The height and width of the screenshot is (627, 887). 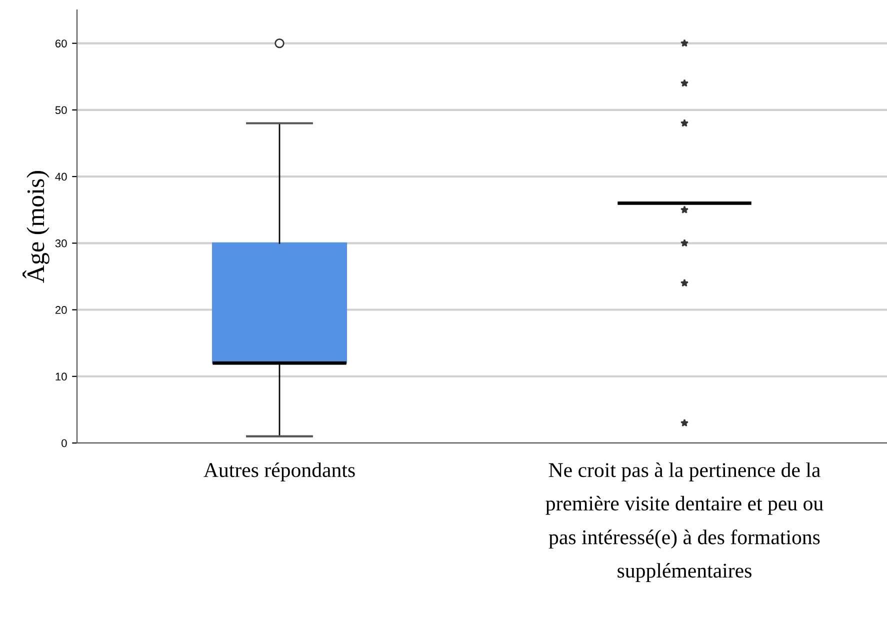 I want to click on y-tick-label: 30, so click(x=61, y=243).